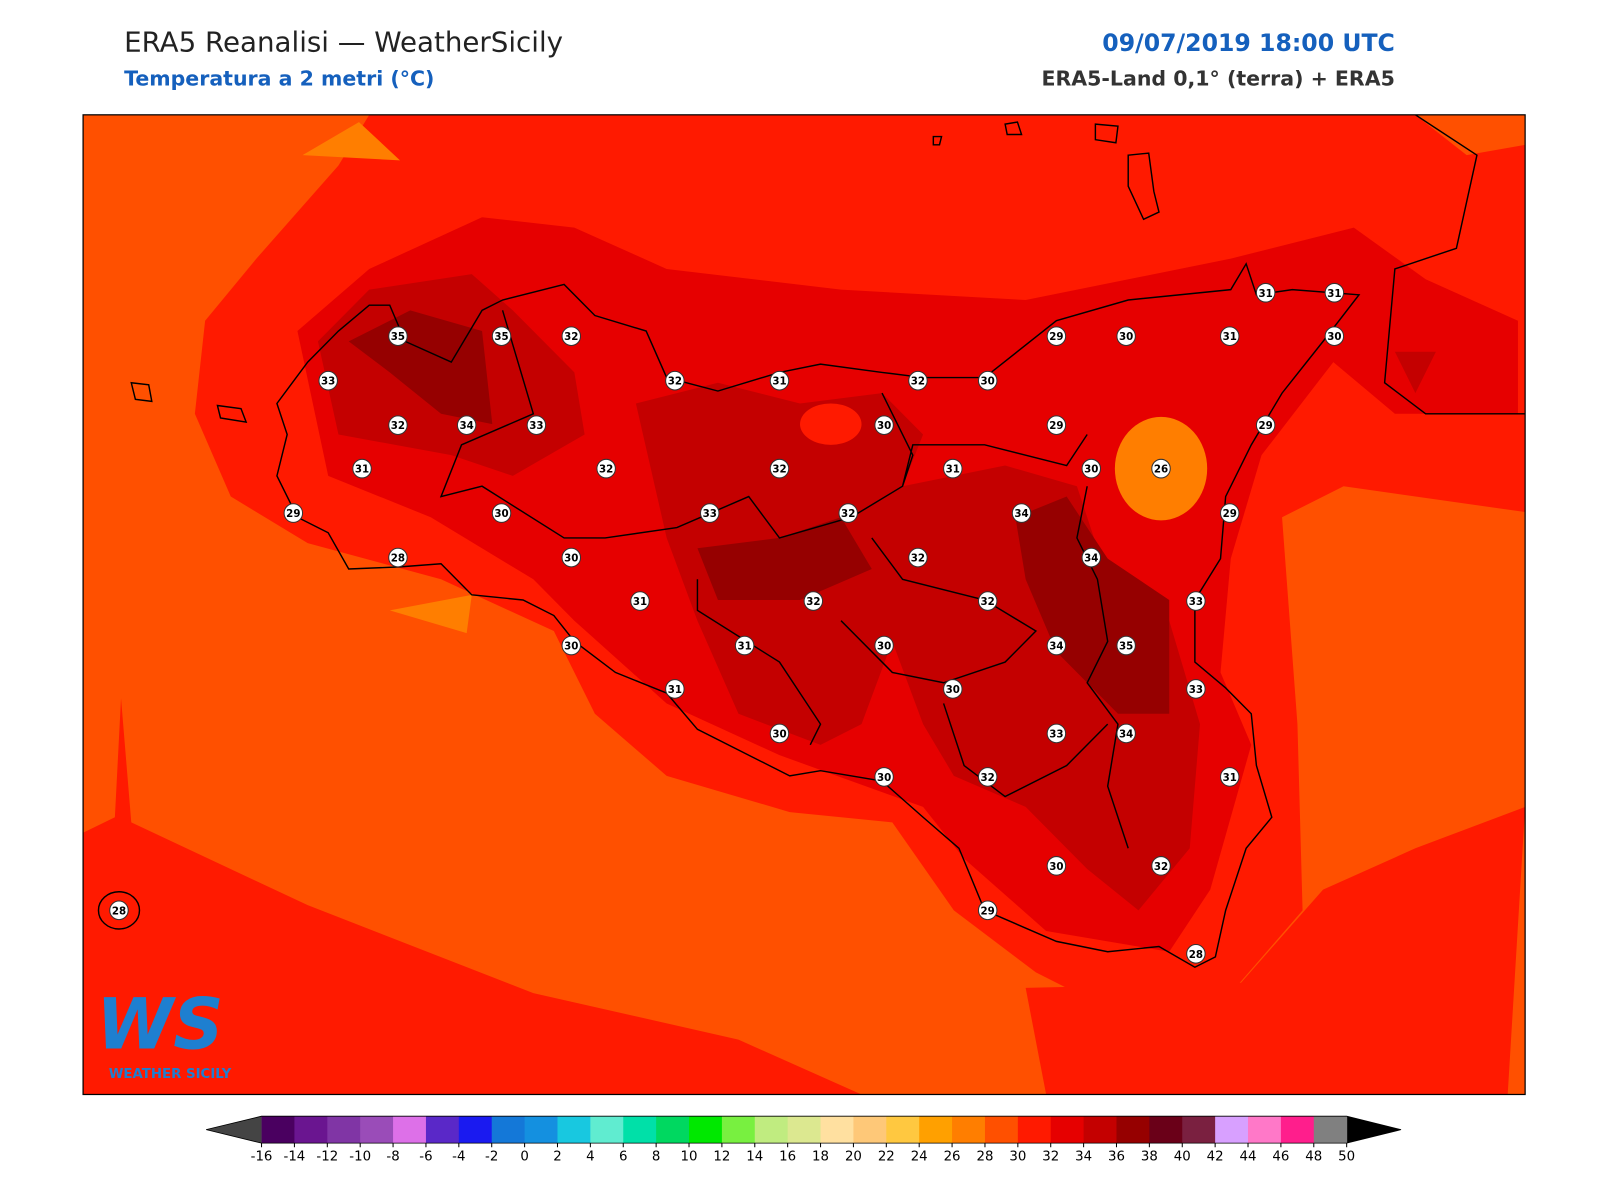  Describe the element at coordinates (425, 1157) in the screenshot. I see `colorbar-tick-label: -6` at that location.